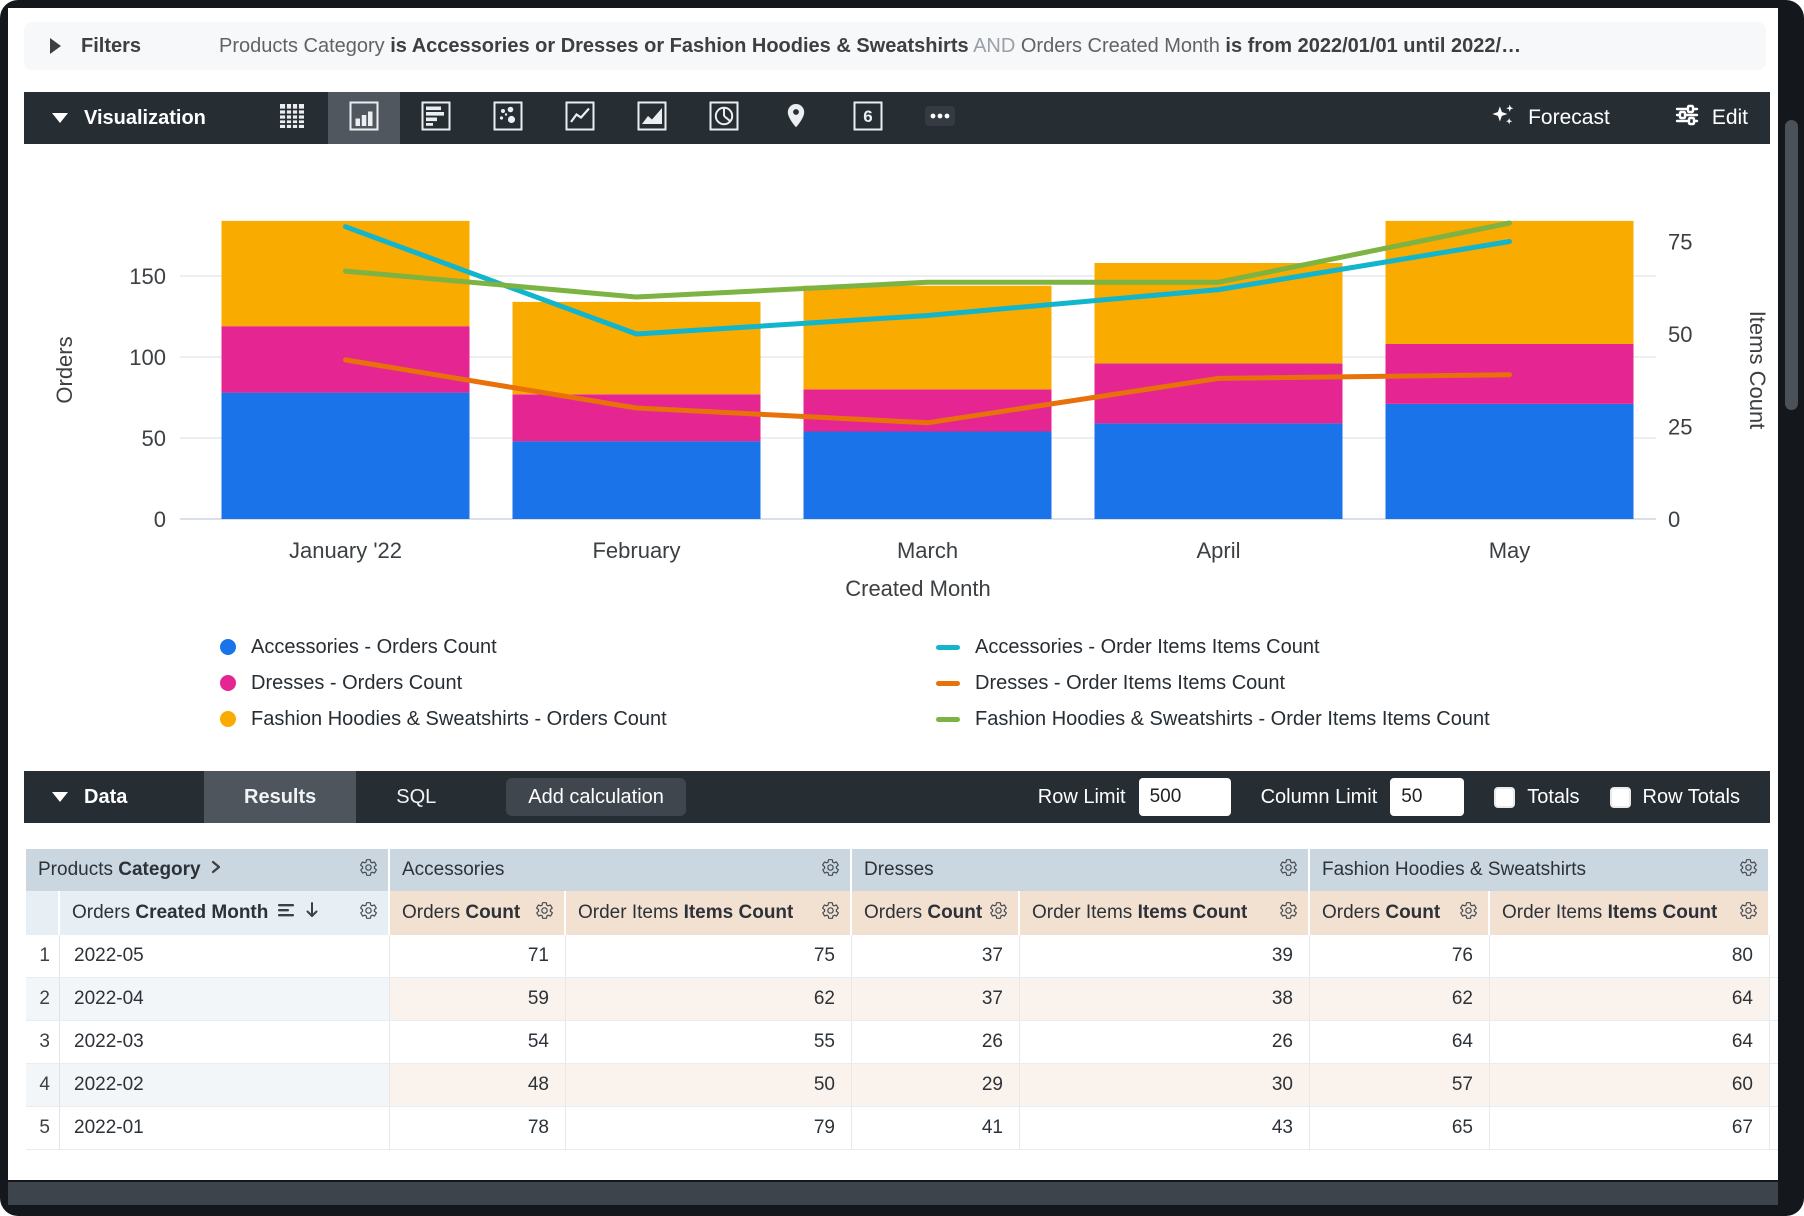 Image resolution: width=1804 pixels, height=1216 pixels. What do you see at coordinates (60, 797) in the screenshot?
I see `collapse-caret-icon` at bounding box center [60, 797].